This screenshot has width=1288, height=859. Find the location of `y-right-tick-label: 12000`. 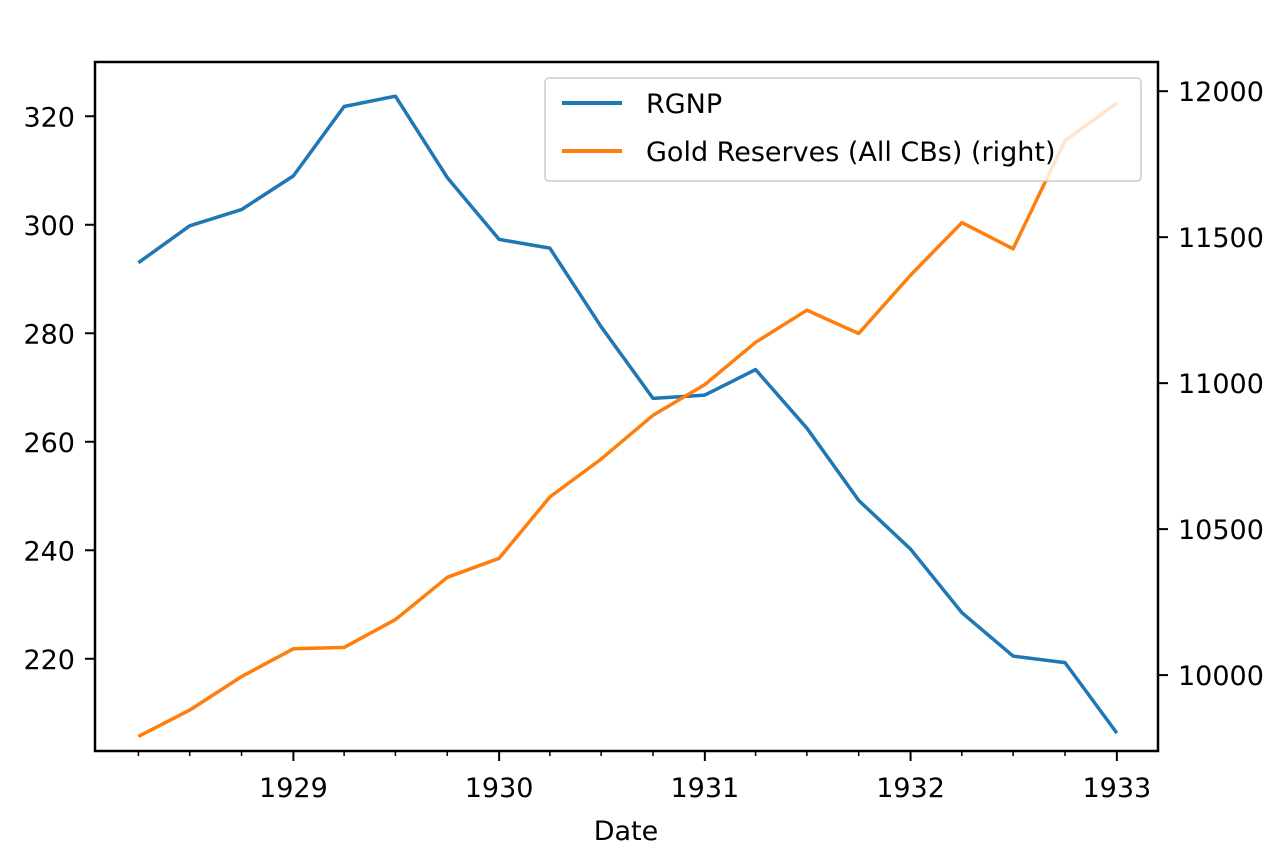

y-right-tick-label: 12000 is located at coordinates (1221, 92).